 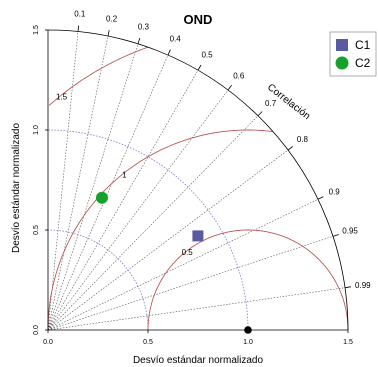 What do you see at coordinates (36, 130) in the screenshot?
I see `y-tick-label: 1.0` at bounding box center [36, 130].